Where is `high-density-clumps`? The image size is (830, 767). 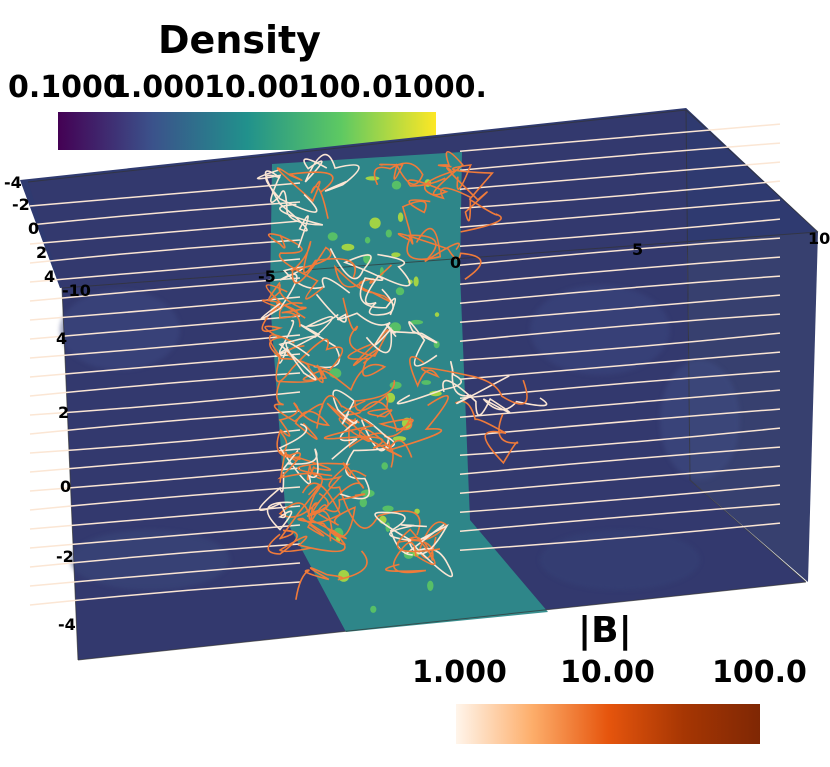 high-density-clumps is located at coordinates (384, 394).